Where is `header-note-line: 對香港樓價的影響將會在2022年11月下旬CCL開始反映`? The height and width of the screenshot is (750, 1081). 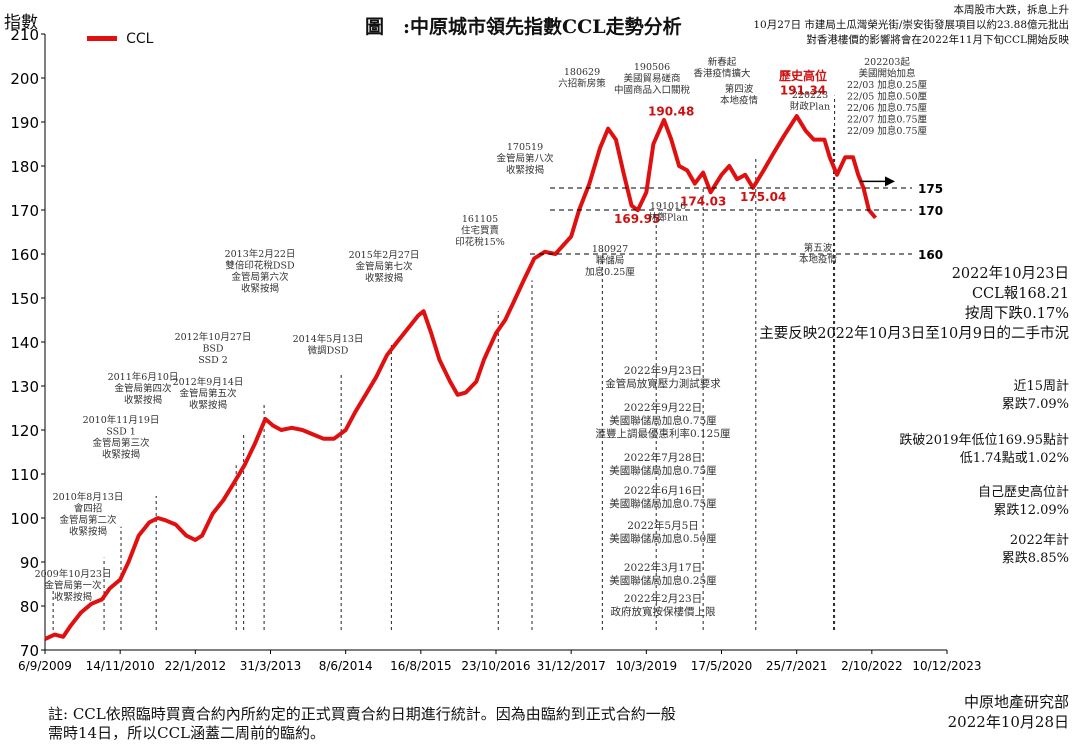 header-note-line: 對香港樓價的影響將會在2022年11月下旬CCL開始反映 is located at coordinates (937, 40).